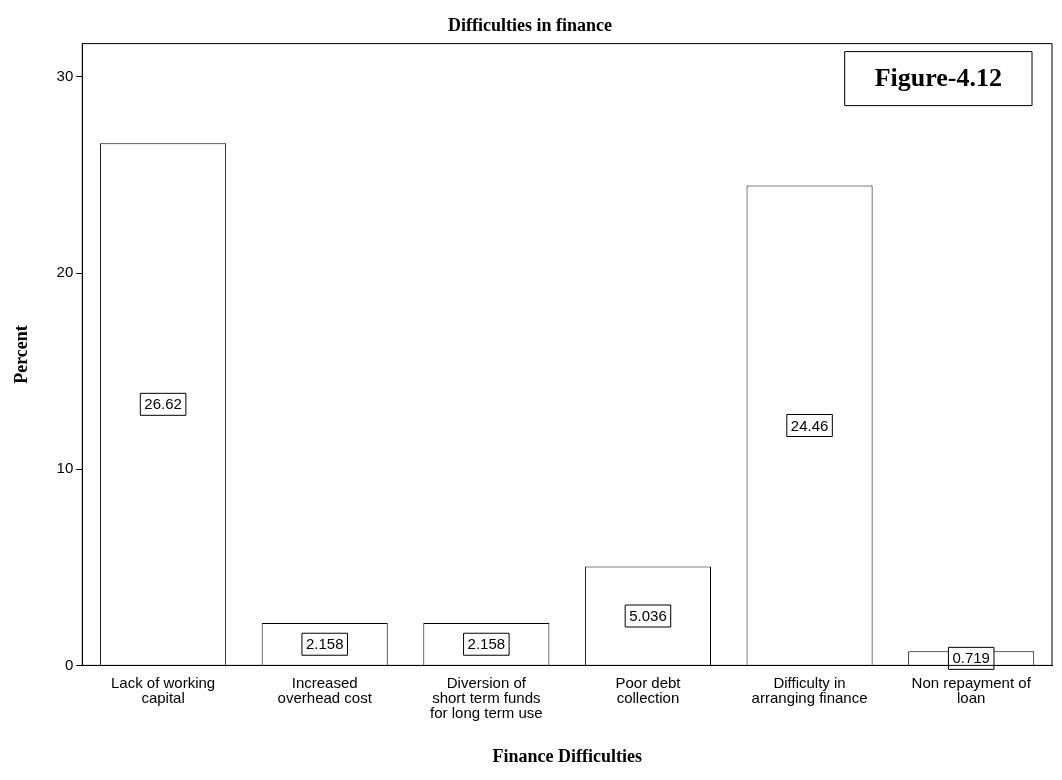 Image resolution: width=1062 pixels, height=780 pixels. I want to click on x-tick-label: Difficulty in arranging finance, so click(809, 690).